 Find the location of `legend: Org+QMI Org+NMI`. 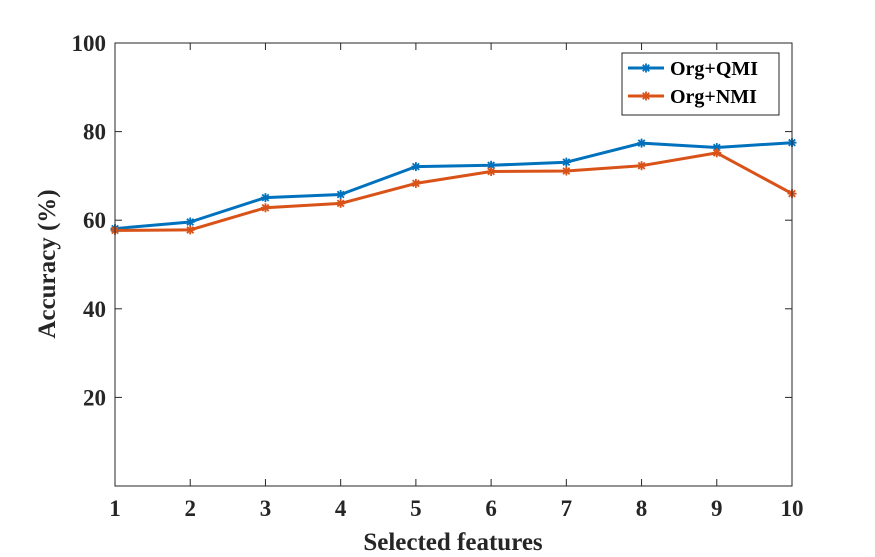

legend: Org+QMI Org+NMI is located at coordinates (700, 84).